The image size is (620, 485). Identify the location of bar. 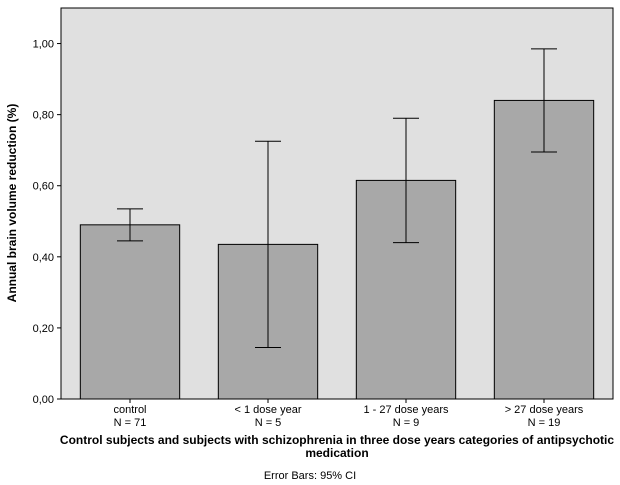
(130, 312).